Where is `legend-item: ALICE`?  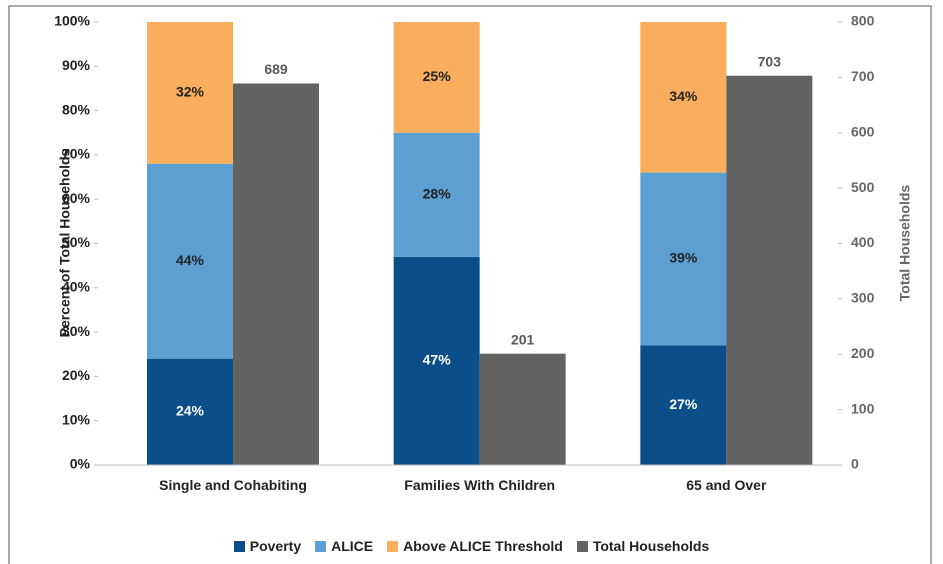
legend-item: ALICE is located at coordinates (344, 546).